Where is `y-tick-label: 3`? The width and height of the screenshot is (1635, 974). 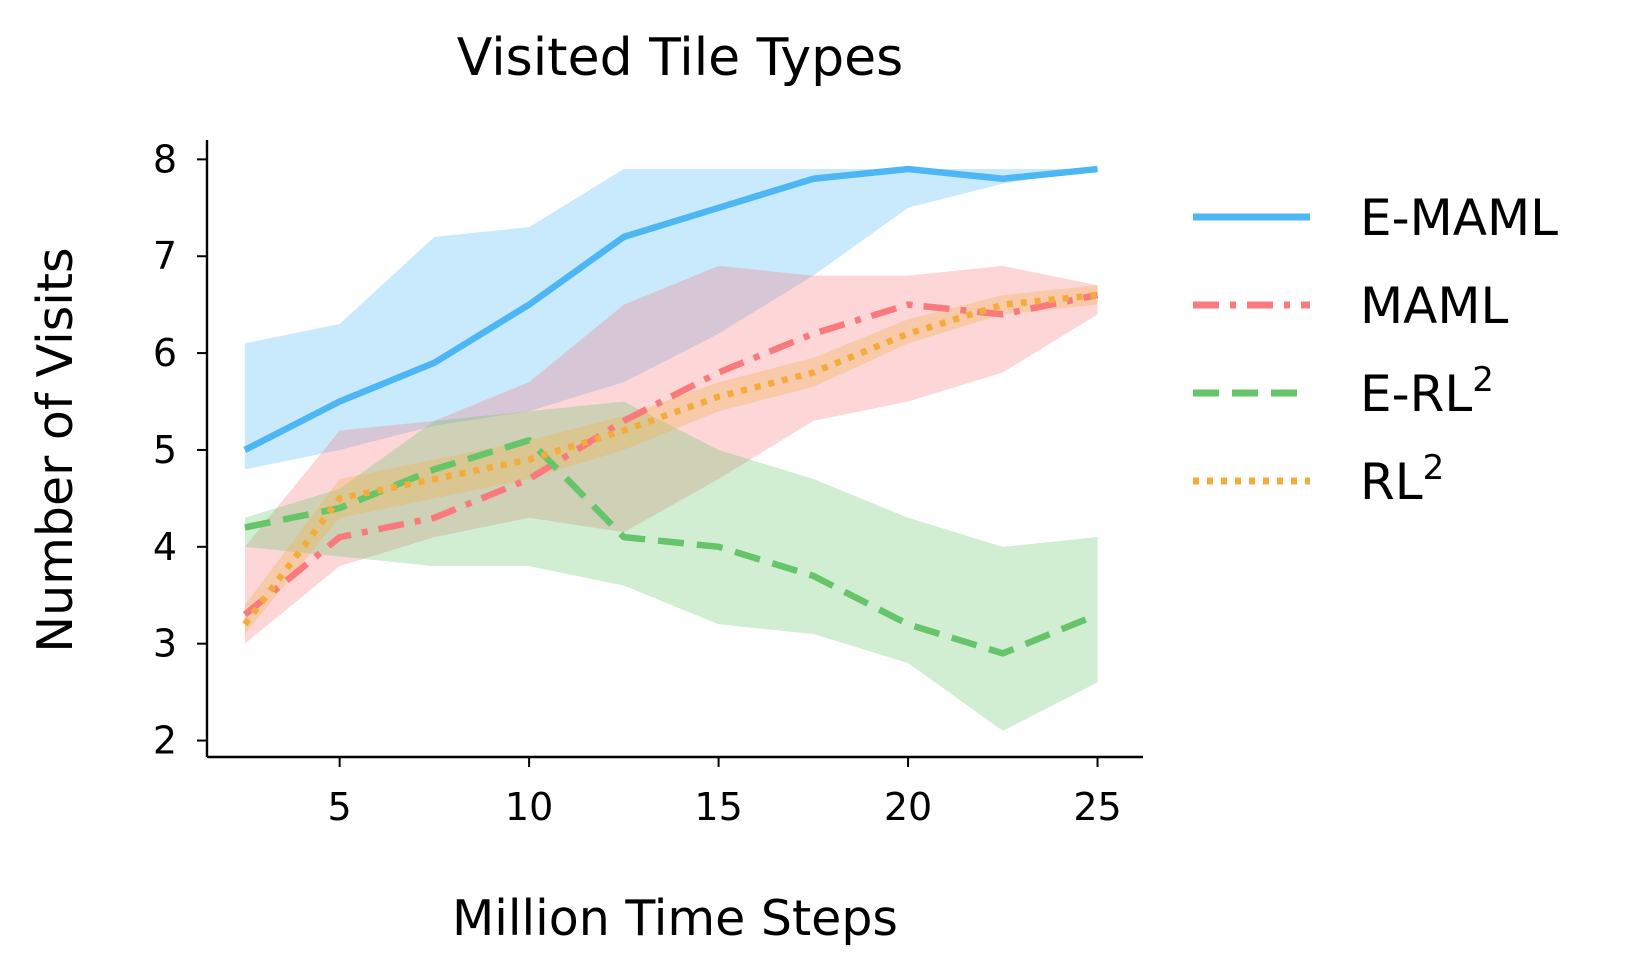 y-tick-label: 3 is located at coordinates (165, 644).